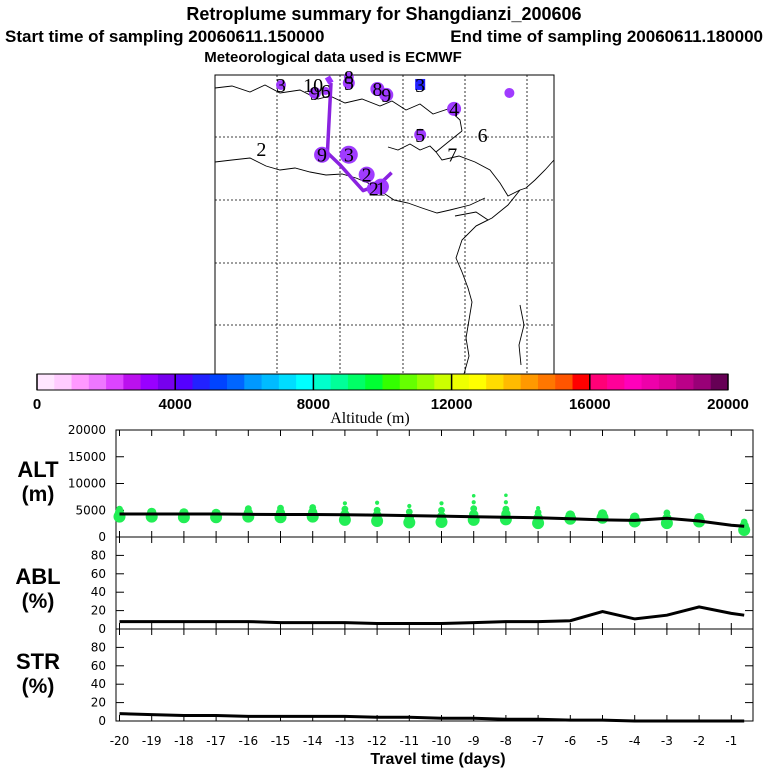 The width and height of the screenshot is (768, 768). What do you see at coordinates (432, 717) in the screenshot?
I see `str-line` at bounding box center [432, 717].